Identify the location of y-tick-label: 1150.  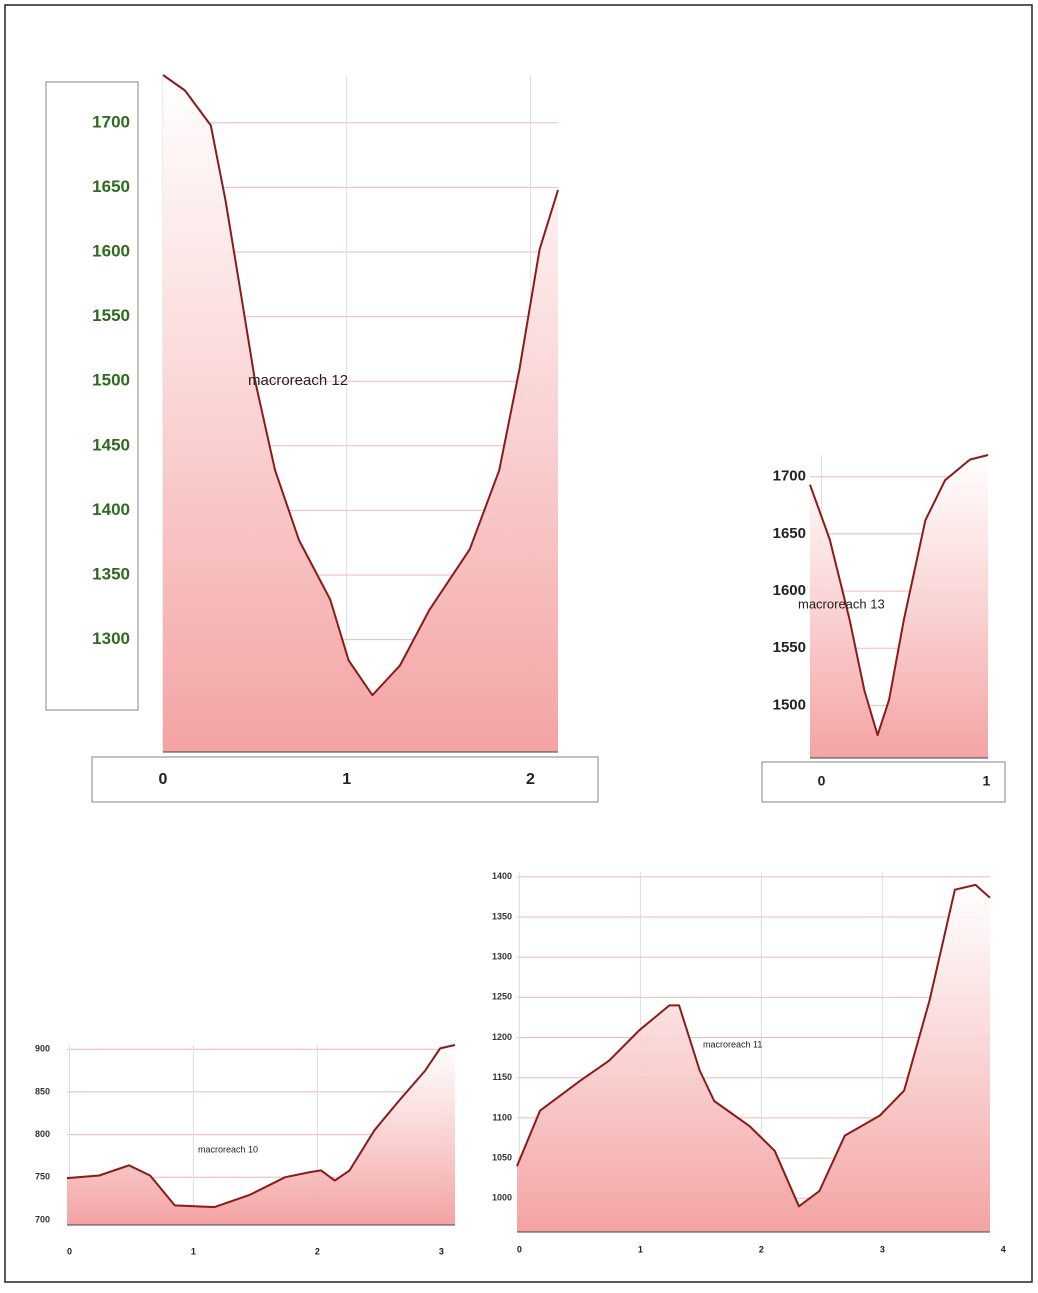
(502, 1077).